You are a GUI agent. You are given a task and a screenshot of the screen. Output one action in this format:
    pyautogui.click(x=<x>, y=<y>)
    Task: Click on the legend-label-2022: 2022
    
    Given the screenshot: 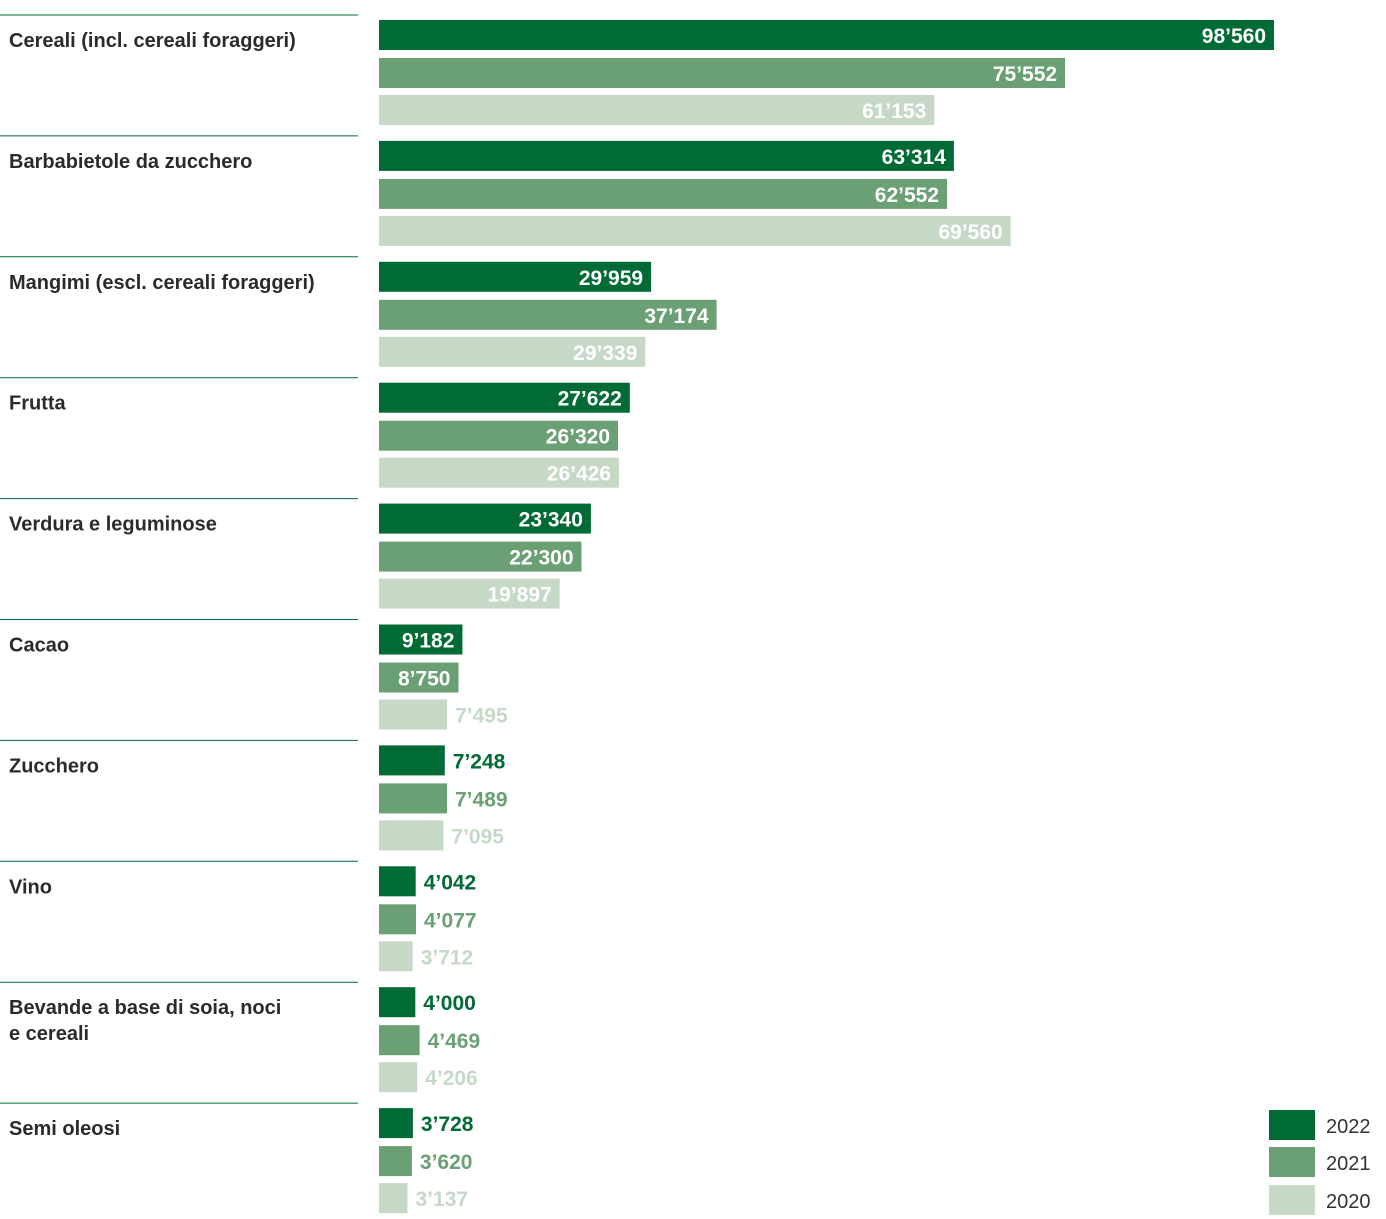 What is the action you would take?
    pyautogui.click(x=1348, y=1127)
    